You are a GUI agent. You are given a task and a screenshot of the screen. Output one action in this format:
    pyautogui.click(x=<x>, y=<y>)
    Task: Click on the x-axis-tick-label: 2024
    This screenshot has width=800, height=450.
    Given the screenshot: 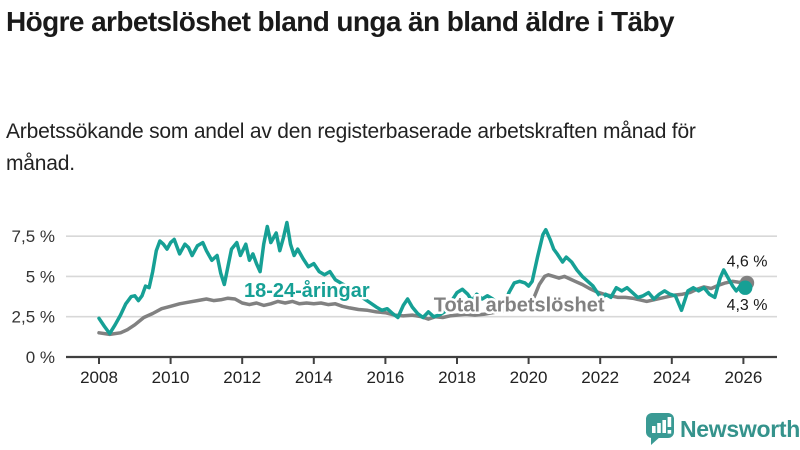 What is the action you would take?
    pyautogui.click(x=672, y=377)
    